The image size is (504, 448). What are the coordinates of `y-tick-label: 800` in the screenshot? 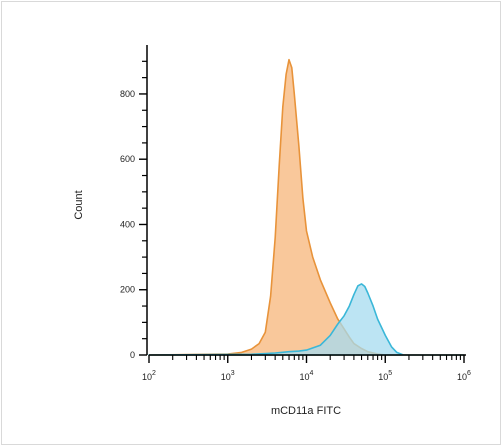 It's located at (127, 94).